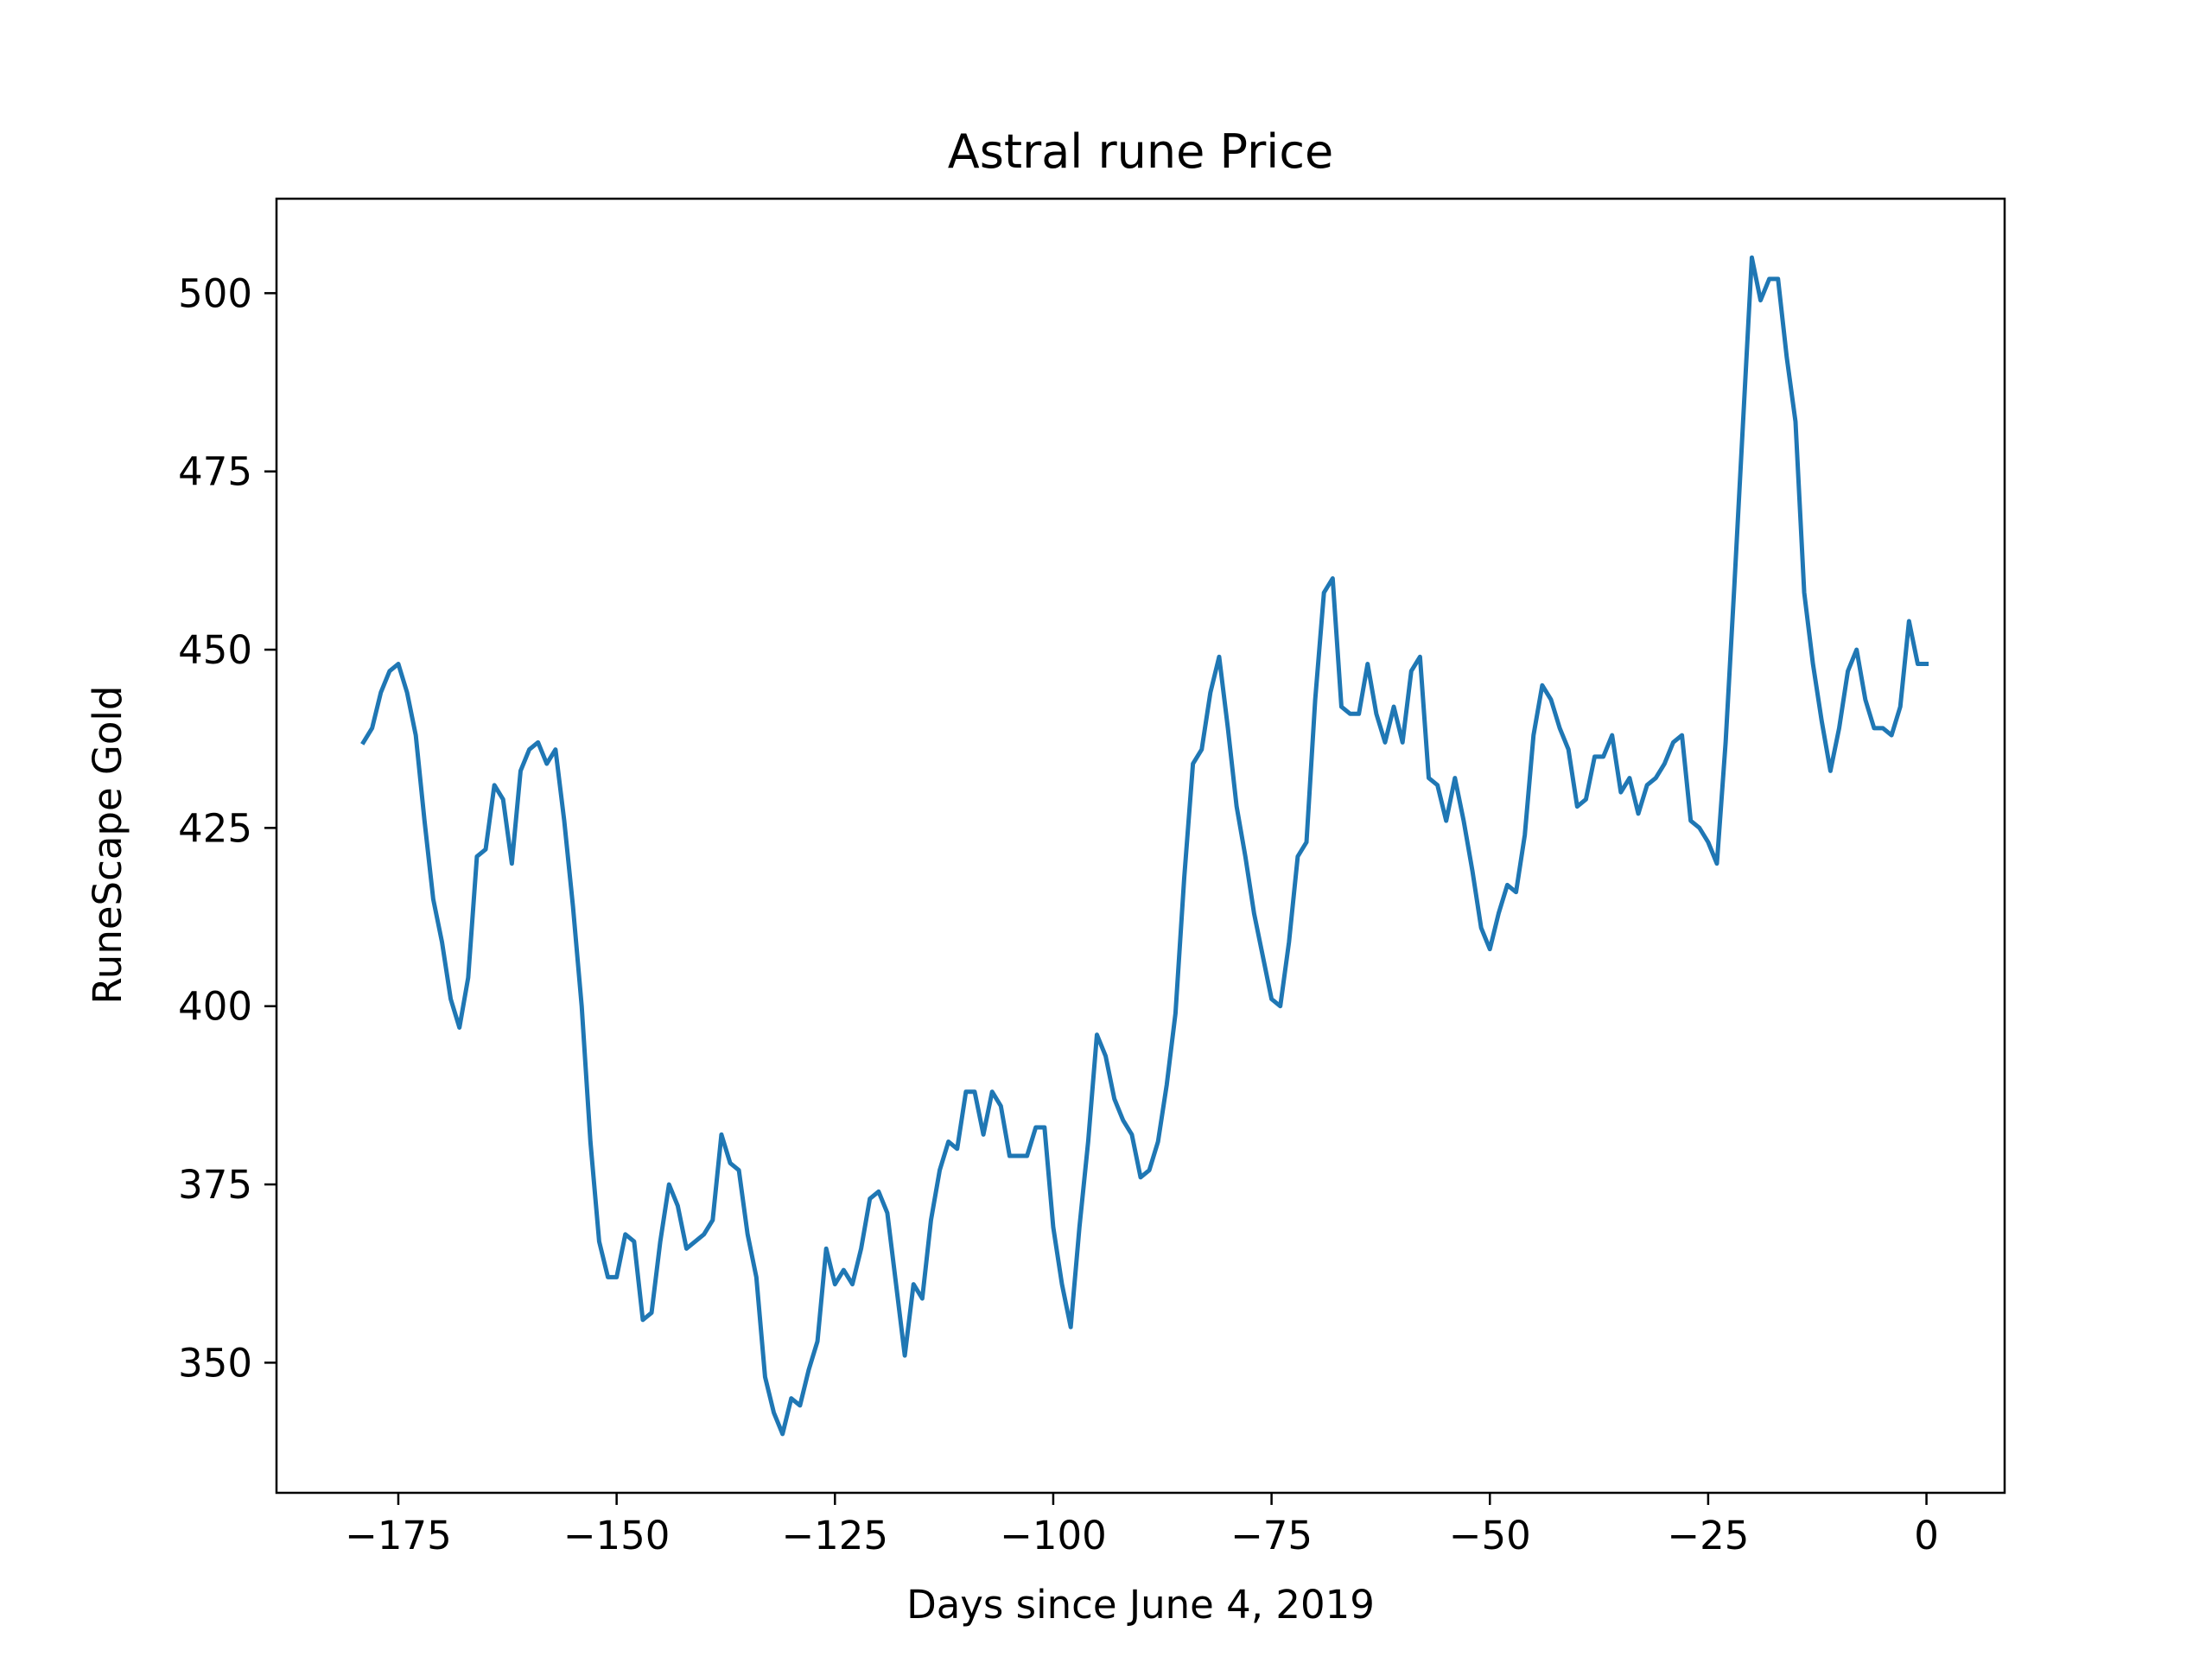 Image resolution: width=2212 pixels, height=1663 pixels. What do you see at coordinates (215, 1185) in the screenshot?
I see `y-tick-label: 375` at bounding box center [215, 1185].